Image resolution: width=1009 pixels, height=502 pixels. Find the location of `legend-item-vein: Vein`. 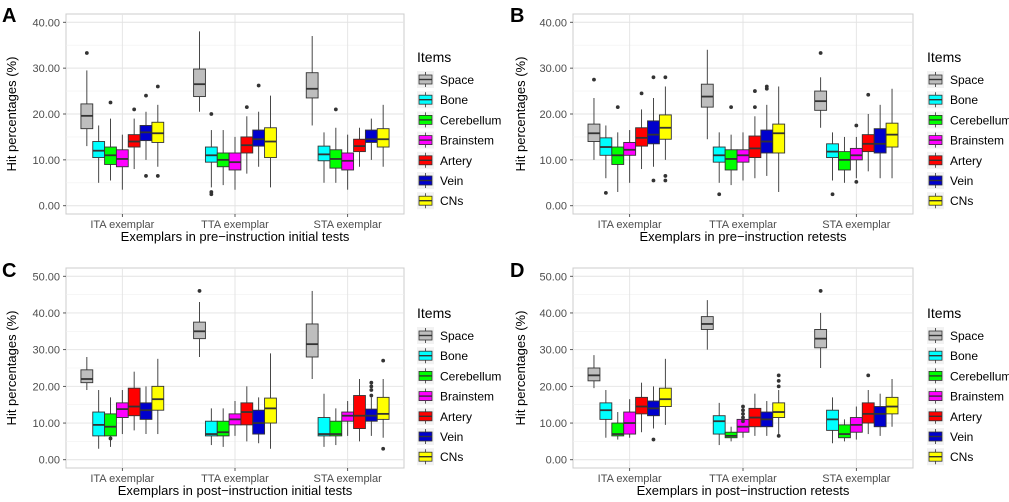

legend-item-vein: Vein is located at coordinates (950, 180).